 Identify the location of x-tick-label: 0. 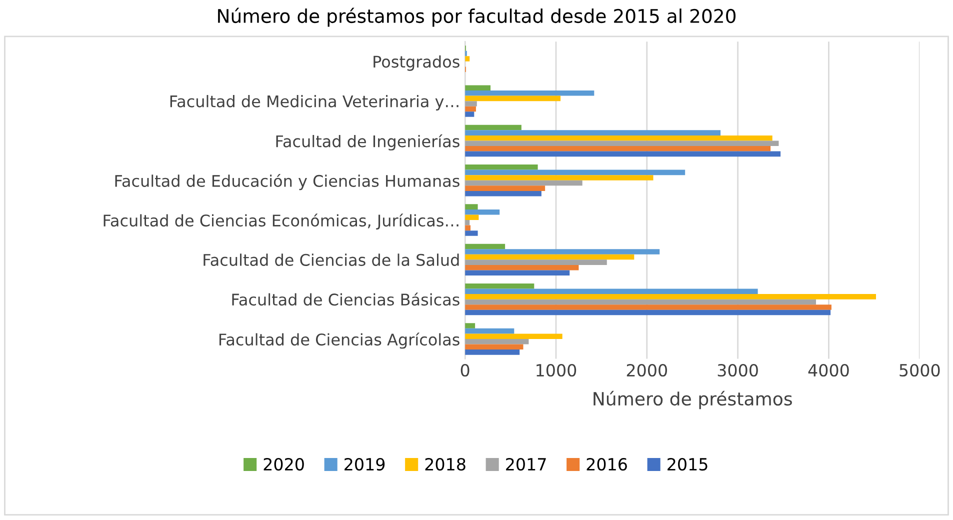
(465, 370).